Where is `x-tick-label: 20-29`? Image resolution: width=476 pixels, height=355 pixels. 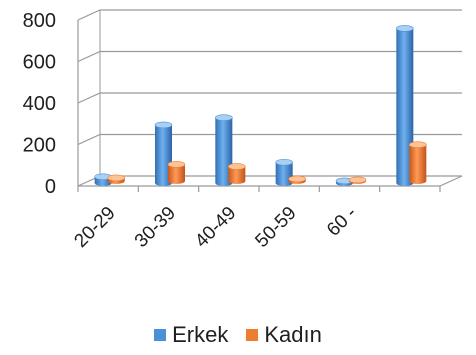
x-tick-label: 20-29 is located at coordinates (94, 227).